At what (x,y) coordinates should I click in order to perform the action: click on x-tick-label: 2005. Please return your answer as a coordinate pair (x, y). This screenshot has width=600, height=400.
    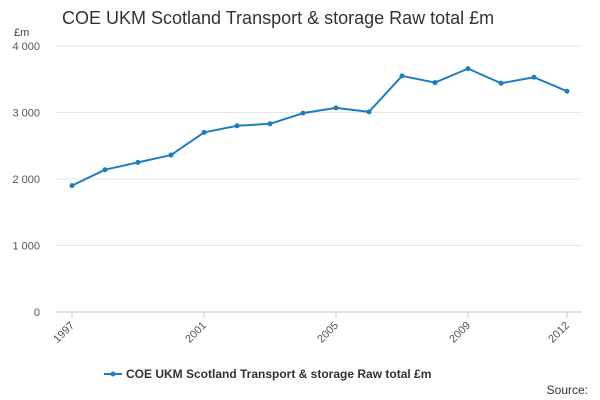
    Looking at the image, I should click on (328, 333).